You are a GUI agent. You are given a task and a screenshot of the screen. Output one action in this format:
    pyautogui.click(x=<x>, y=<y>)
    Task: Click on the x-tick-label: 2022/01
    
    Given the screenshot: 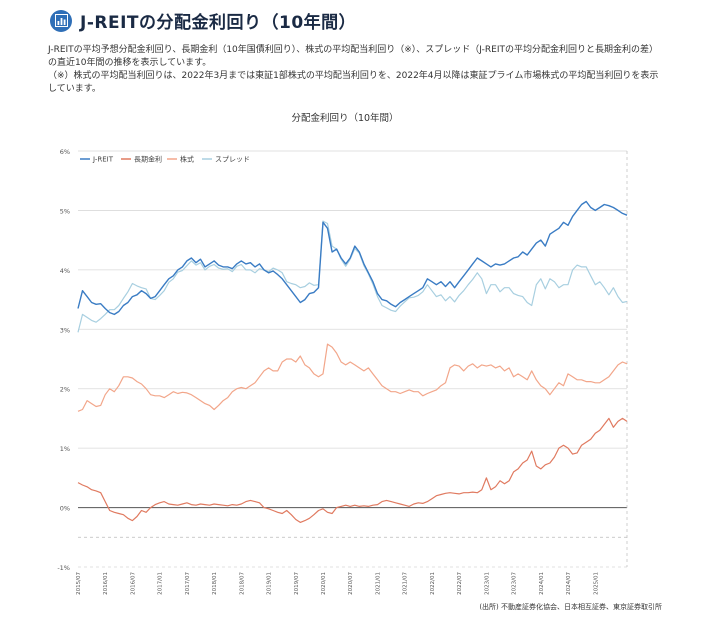 What is the action you would take?
    pyautogui.click(x=433, y=583)
    